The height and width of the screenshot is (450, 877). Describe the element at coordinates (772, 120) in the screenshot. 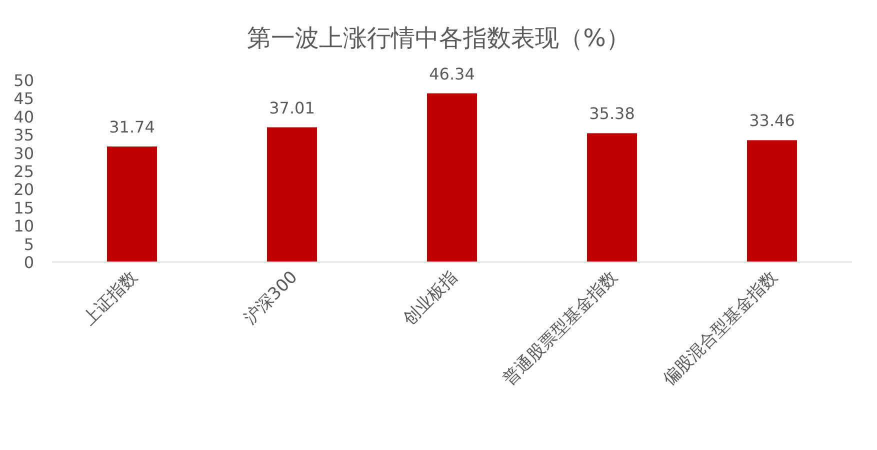

I see `data-label: 33.46` at that location.